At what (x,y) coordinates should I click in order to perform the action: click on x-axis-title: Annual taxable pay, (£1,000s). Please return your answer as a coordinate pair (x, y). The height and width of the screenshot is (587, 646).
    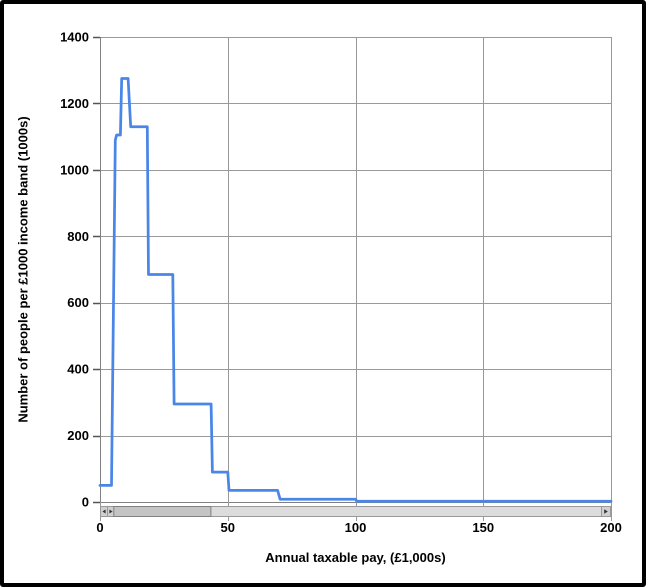
    Looking at the image, I should click on (355, 557).